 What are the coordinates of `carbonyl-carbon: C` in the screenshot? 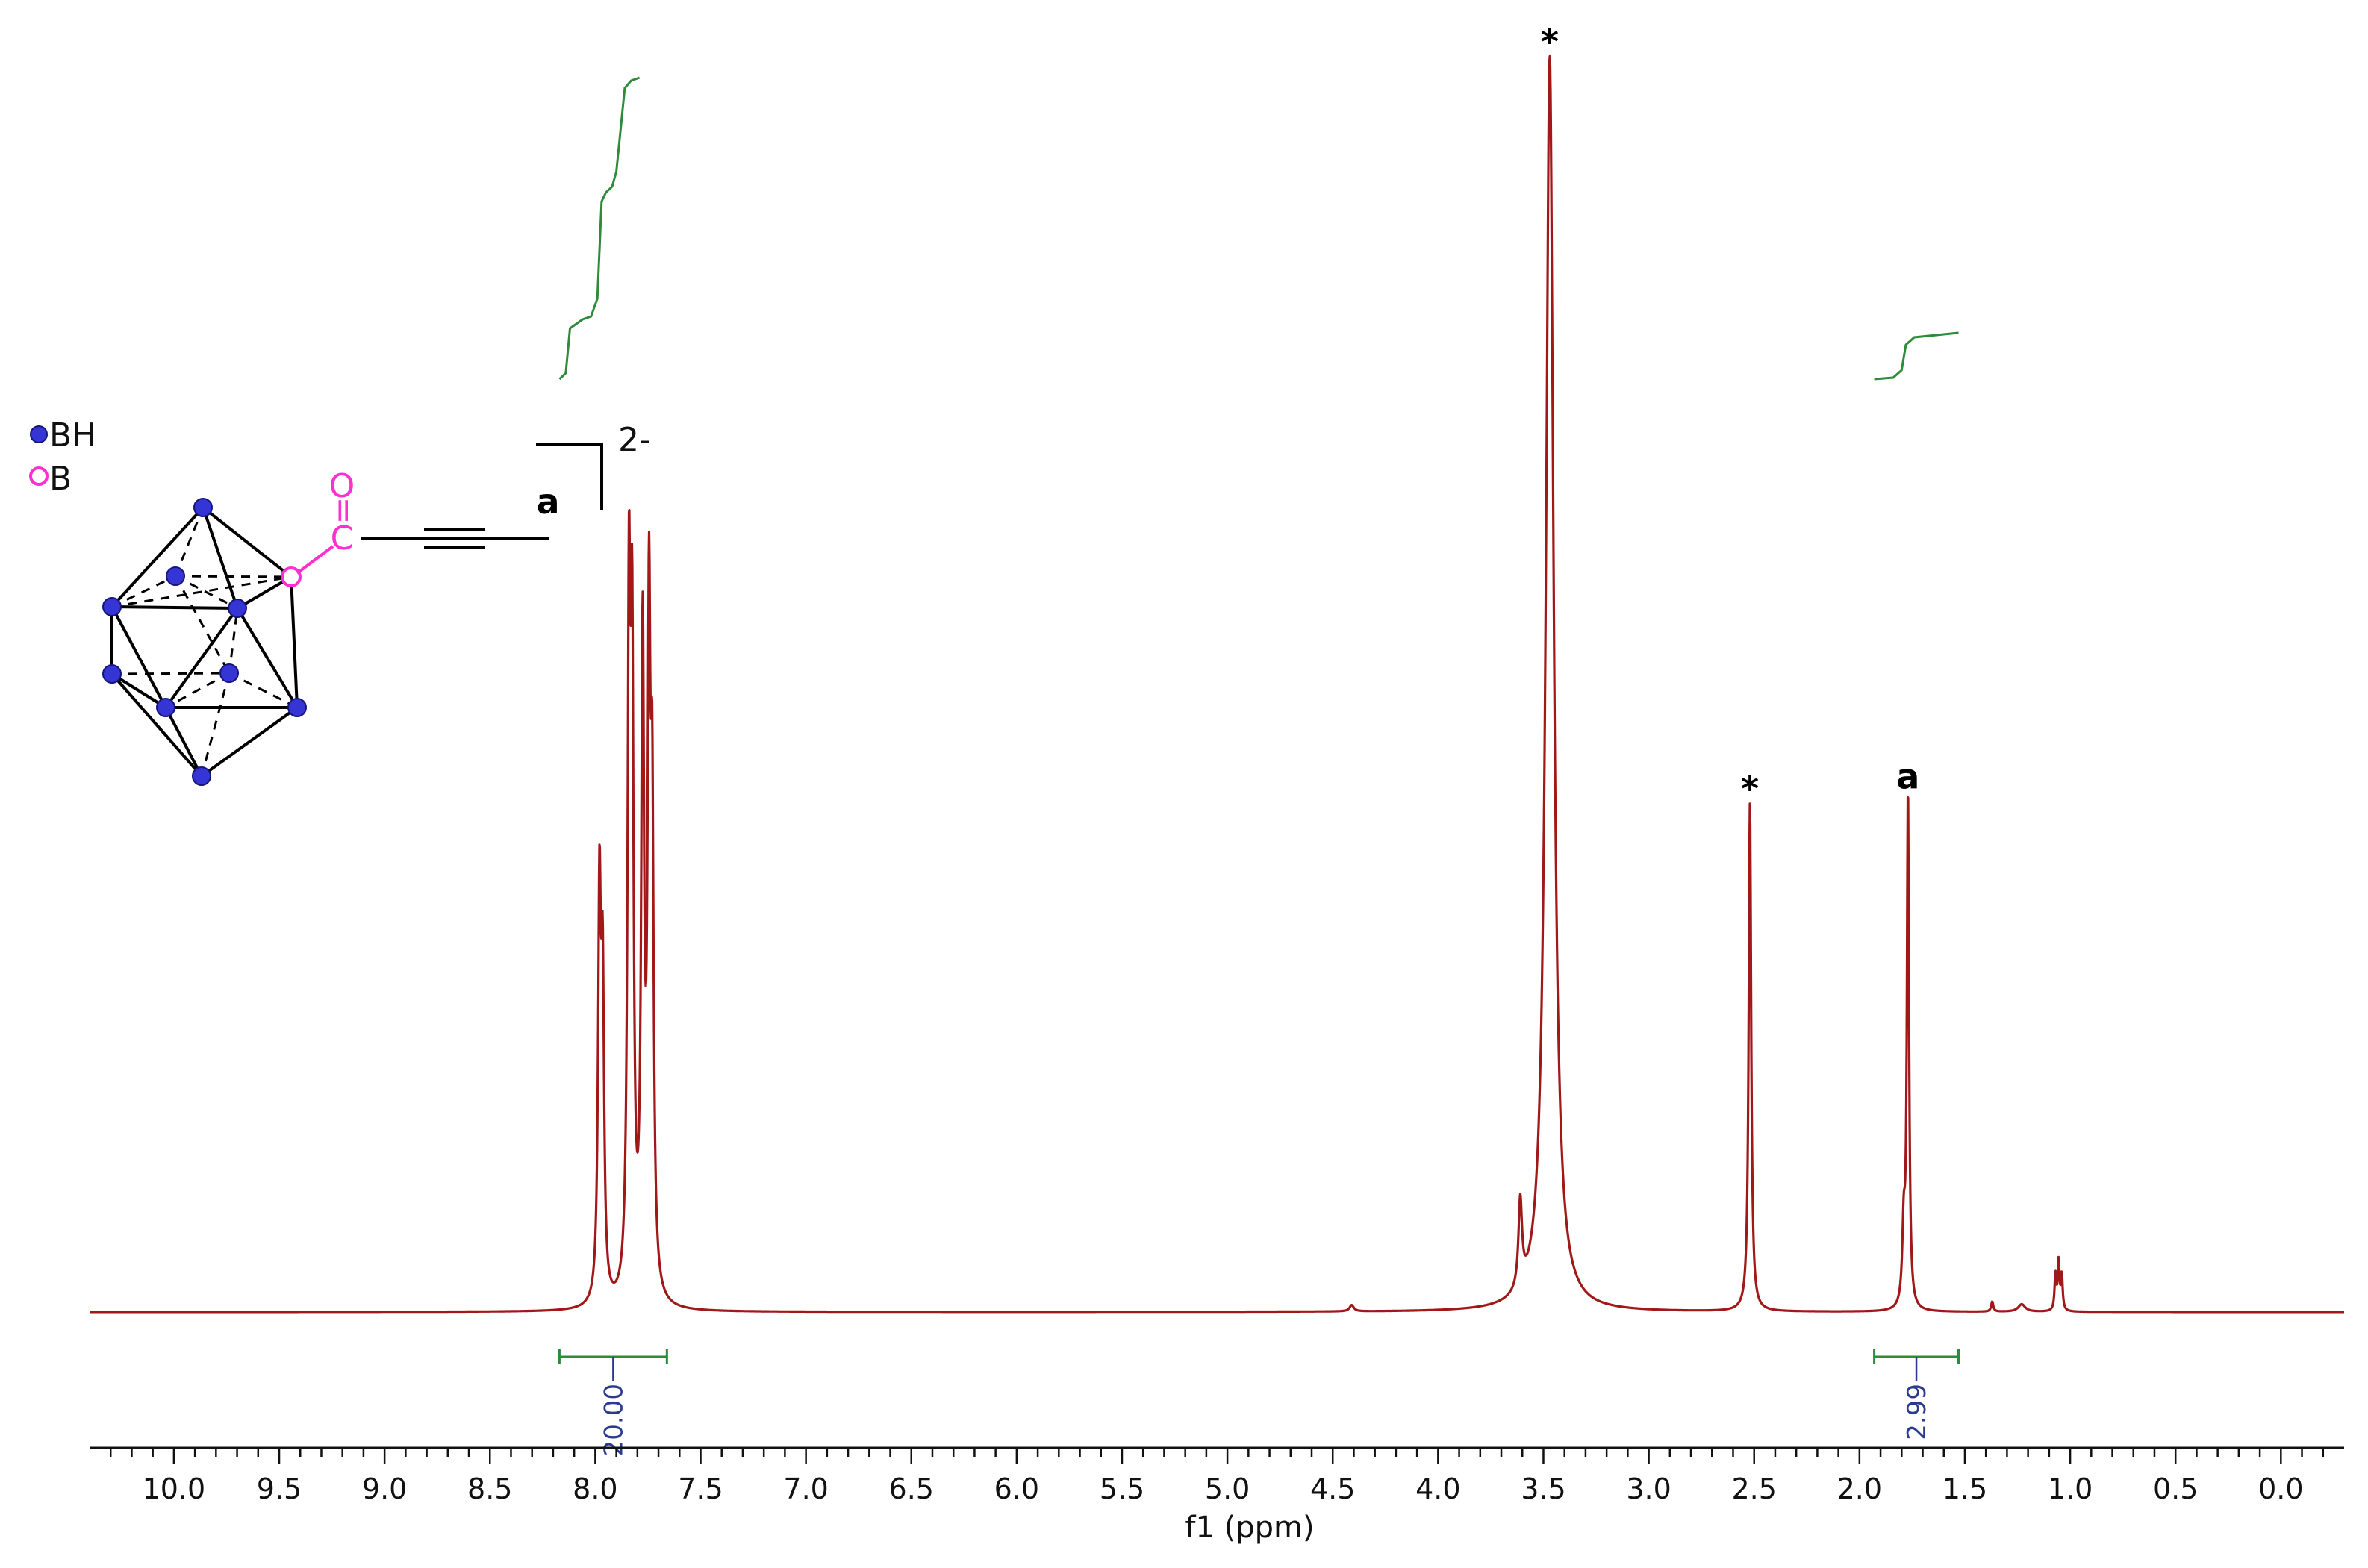 It's located at (342, 538).